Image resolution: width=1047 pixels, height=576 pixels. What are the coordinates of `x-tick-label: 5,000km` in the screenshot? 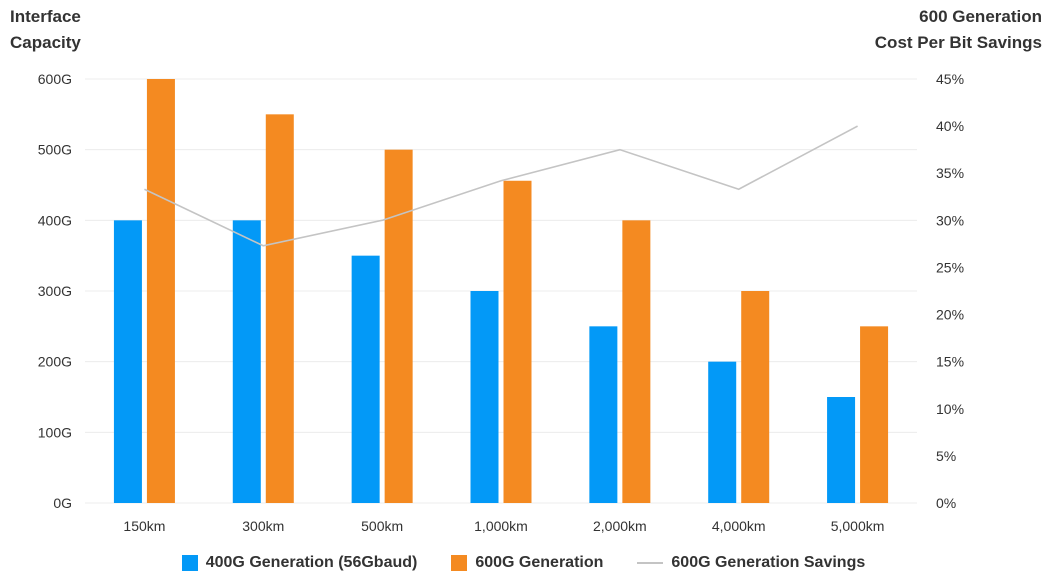 It's located at (858, 526).